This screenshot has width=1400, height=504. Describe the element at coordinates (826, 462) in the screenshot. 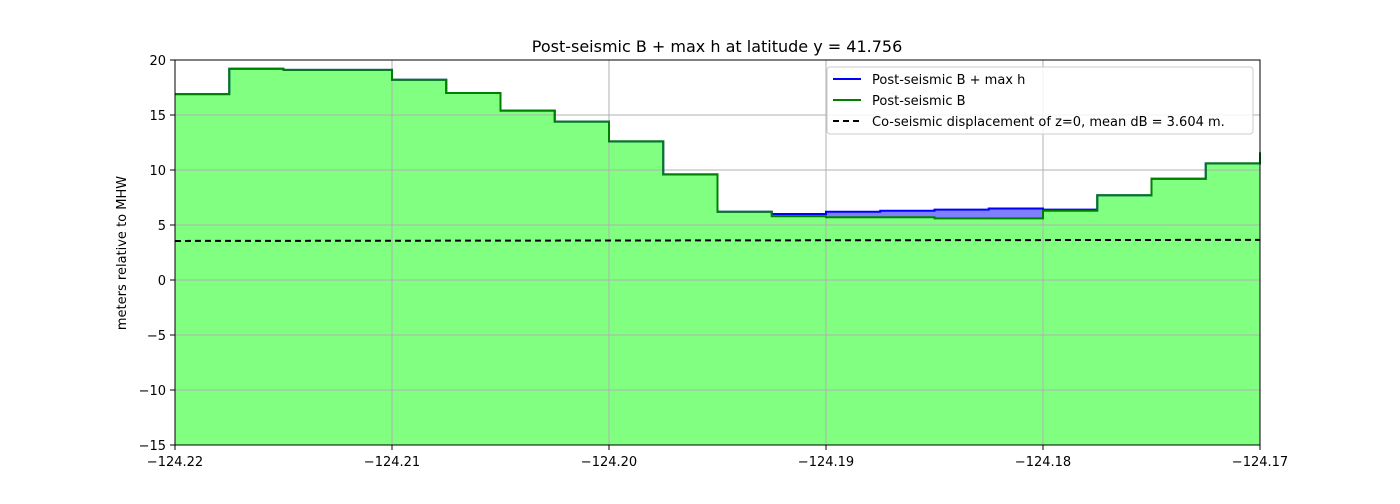

I see `x-tick-label: −124.19` at that location.